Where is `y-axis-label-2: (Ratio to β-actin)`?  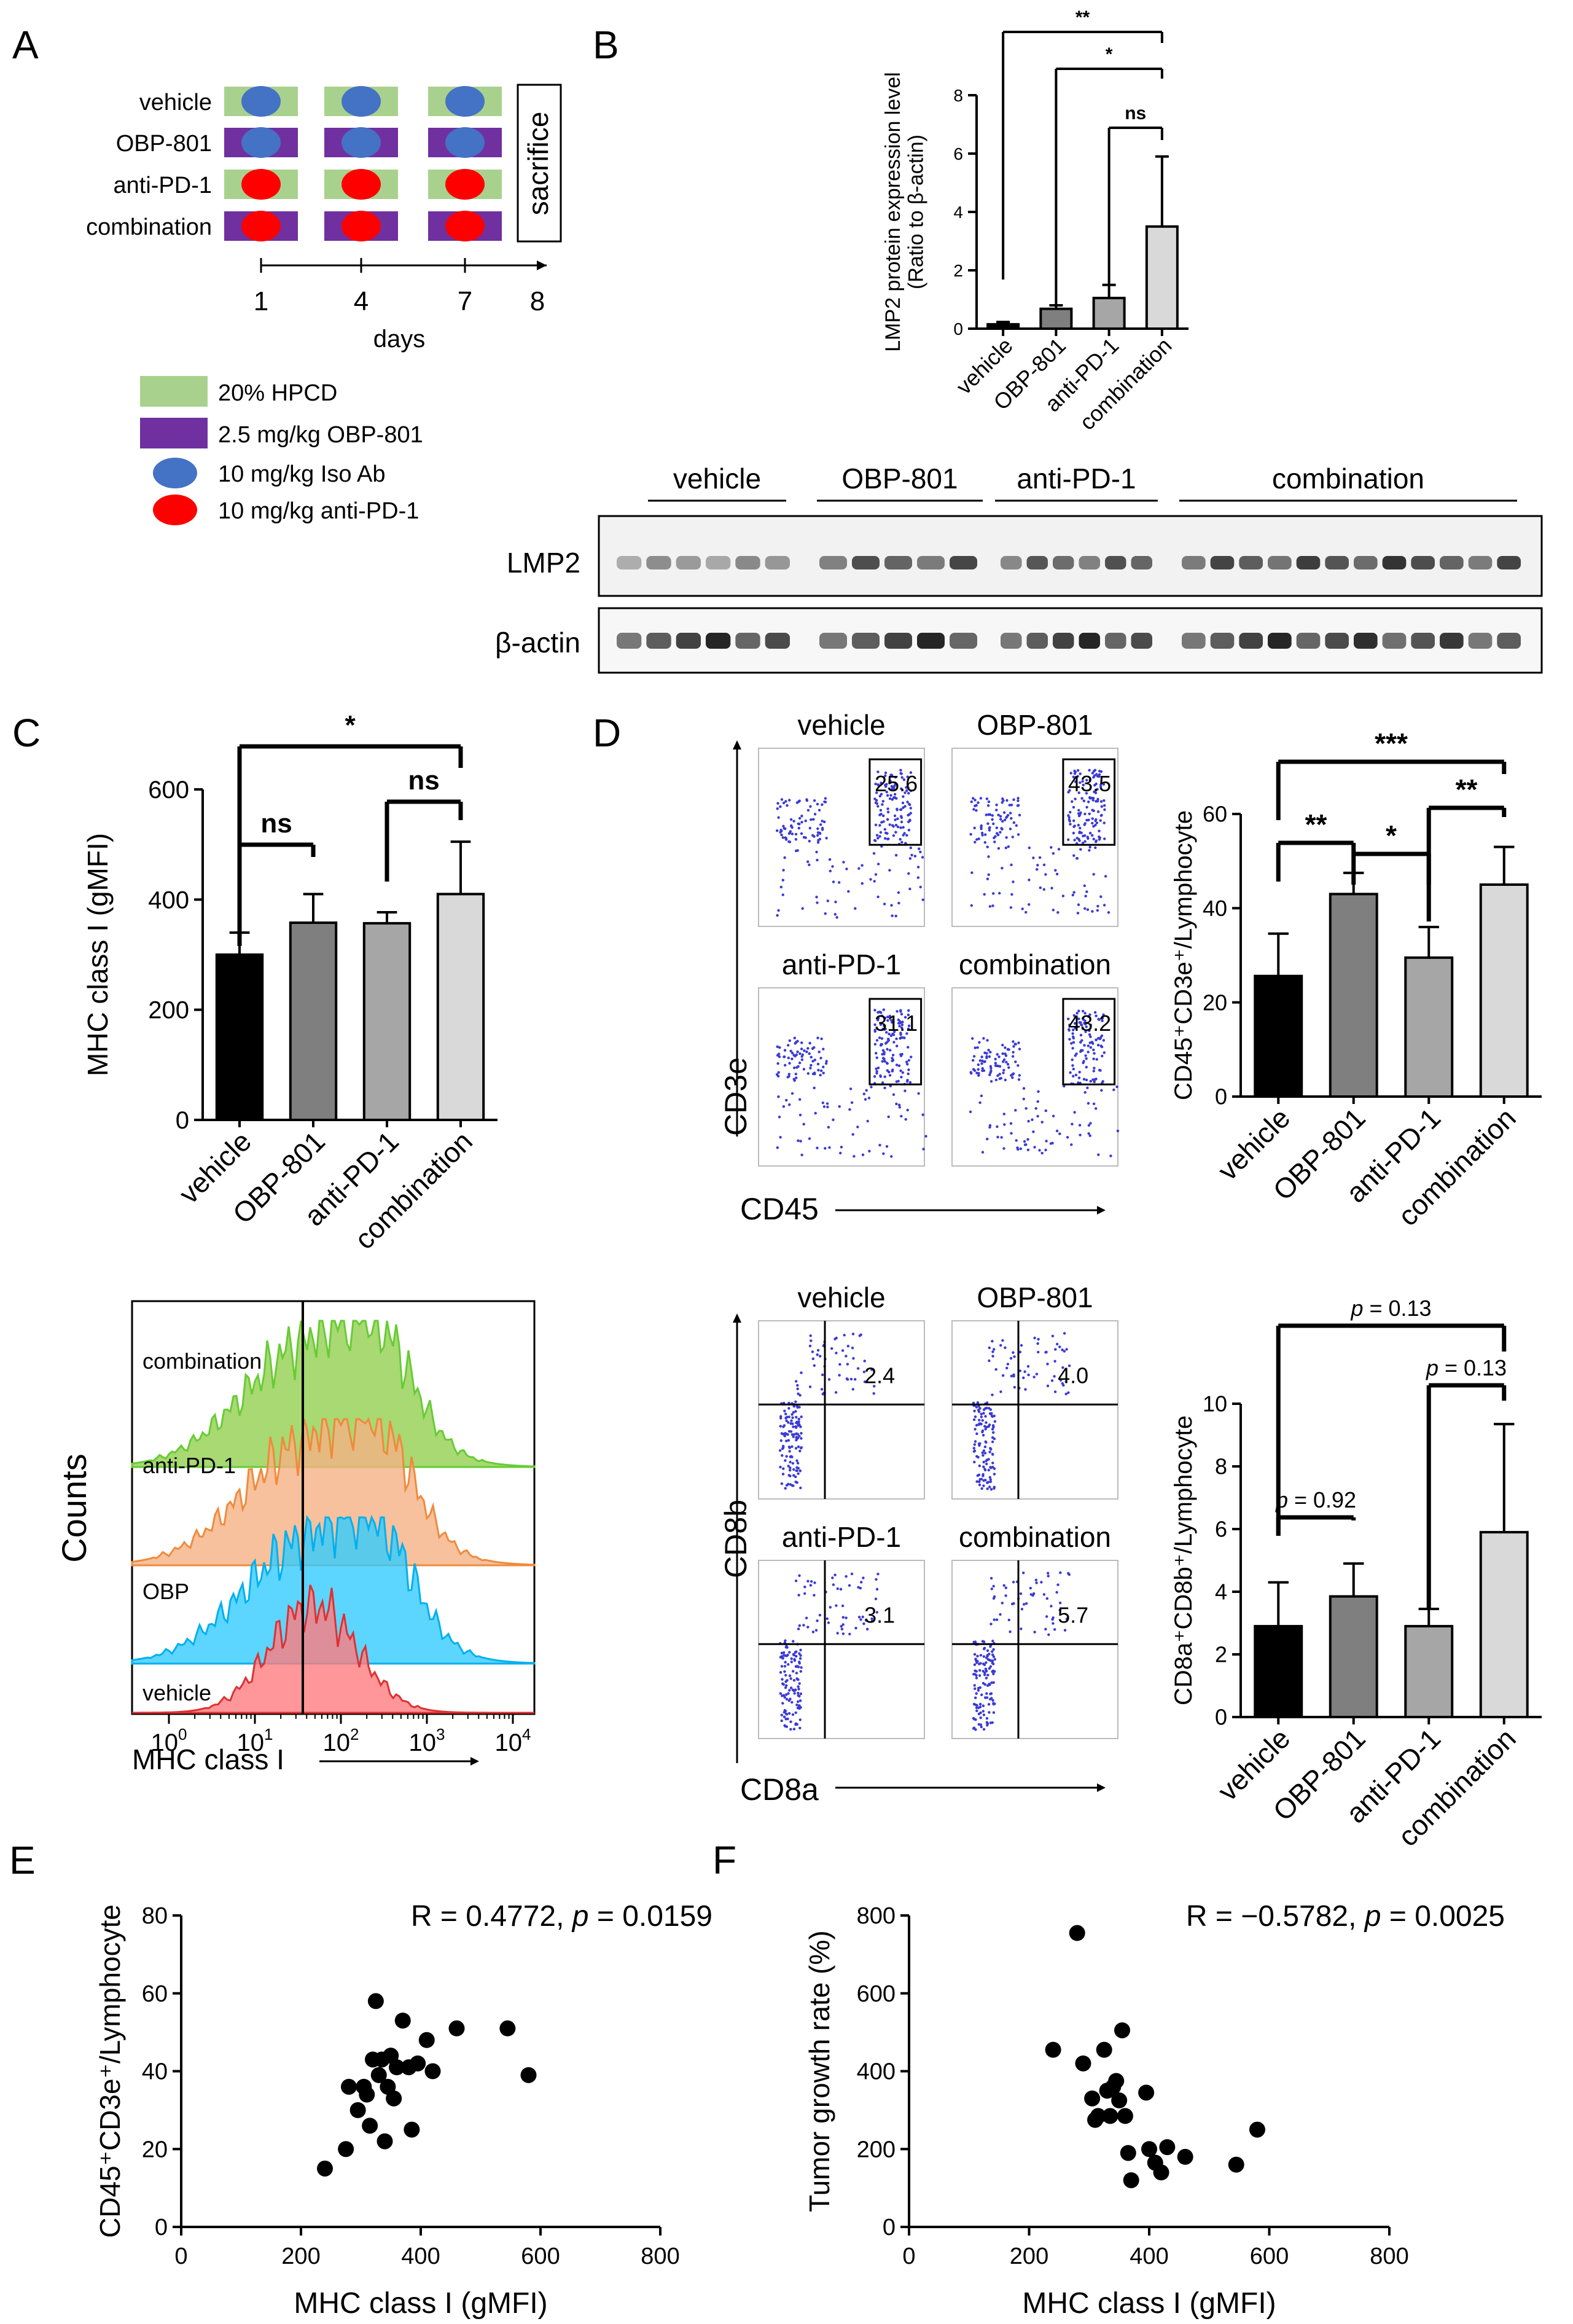
y-axis-label-2: (Ratio to β-actin) is located at coordinates (915, 212).